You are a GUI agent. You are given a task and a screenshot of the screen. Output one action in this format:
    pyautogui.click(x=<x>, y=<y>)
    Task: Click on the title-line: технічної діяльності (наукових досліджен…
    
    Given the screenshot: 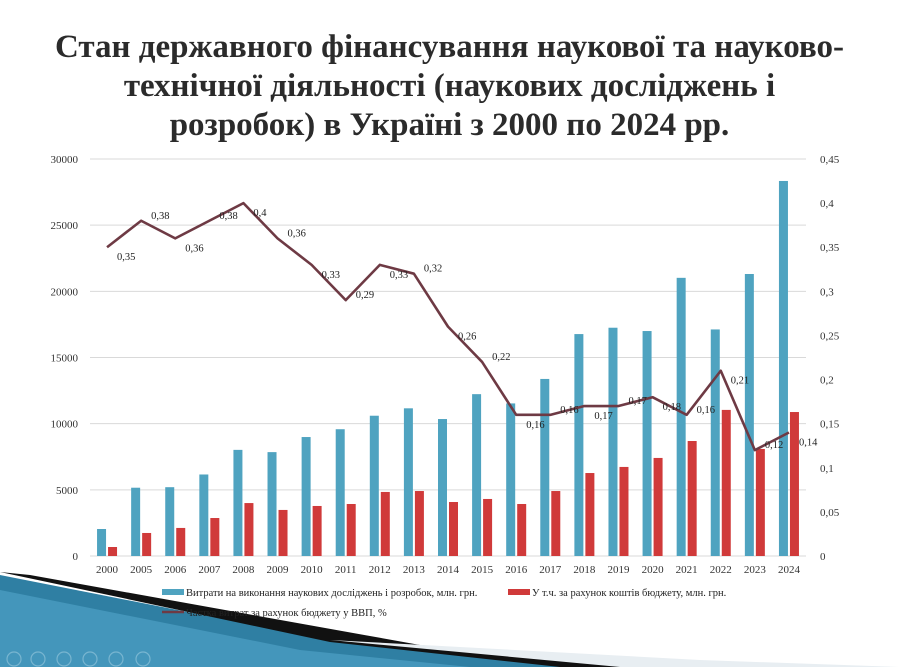 What is the action you would take?
    pyautogui.click(x=449, y=86)
    